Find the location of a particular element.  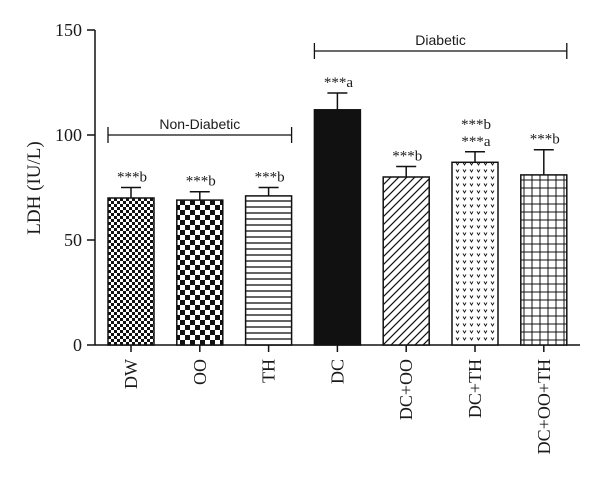

y-tick-label: 50 is located at coordinates (73, 240).